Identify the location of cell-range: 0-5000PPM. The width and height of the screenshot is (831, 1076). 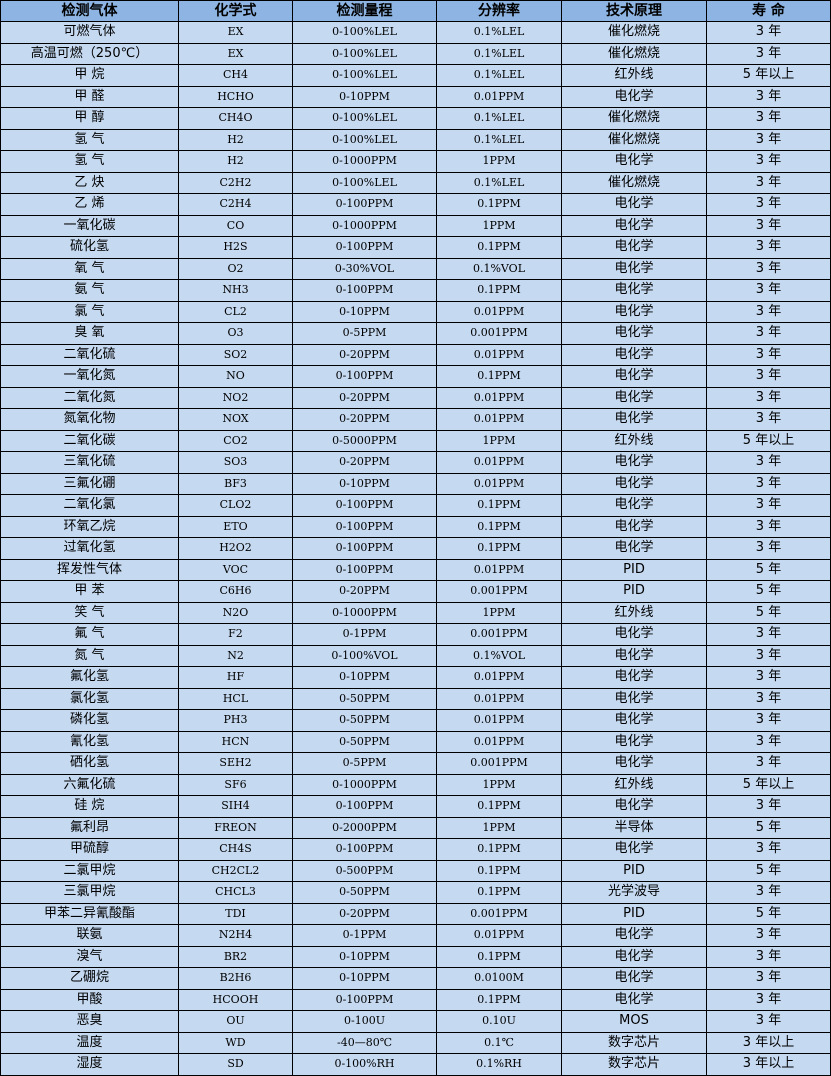
(364, 440).